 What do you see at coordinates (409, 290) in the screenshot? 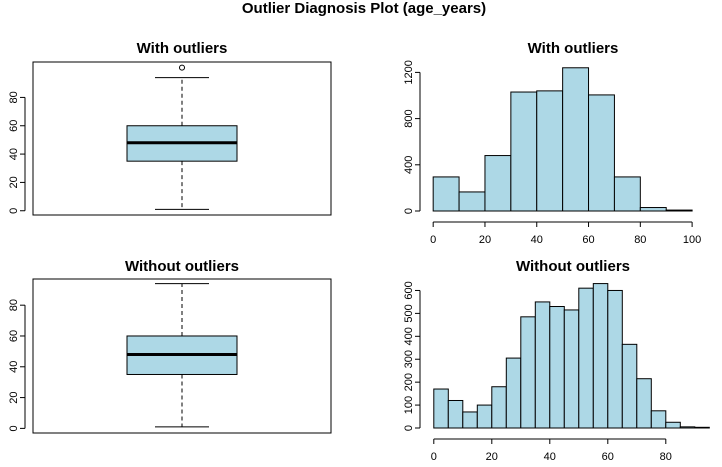
I see `y-tick-label: 600` at bounding box center [409, 290].